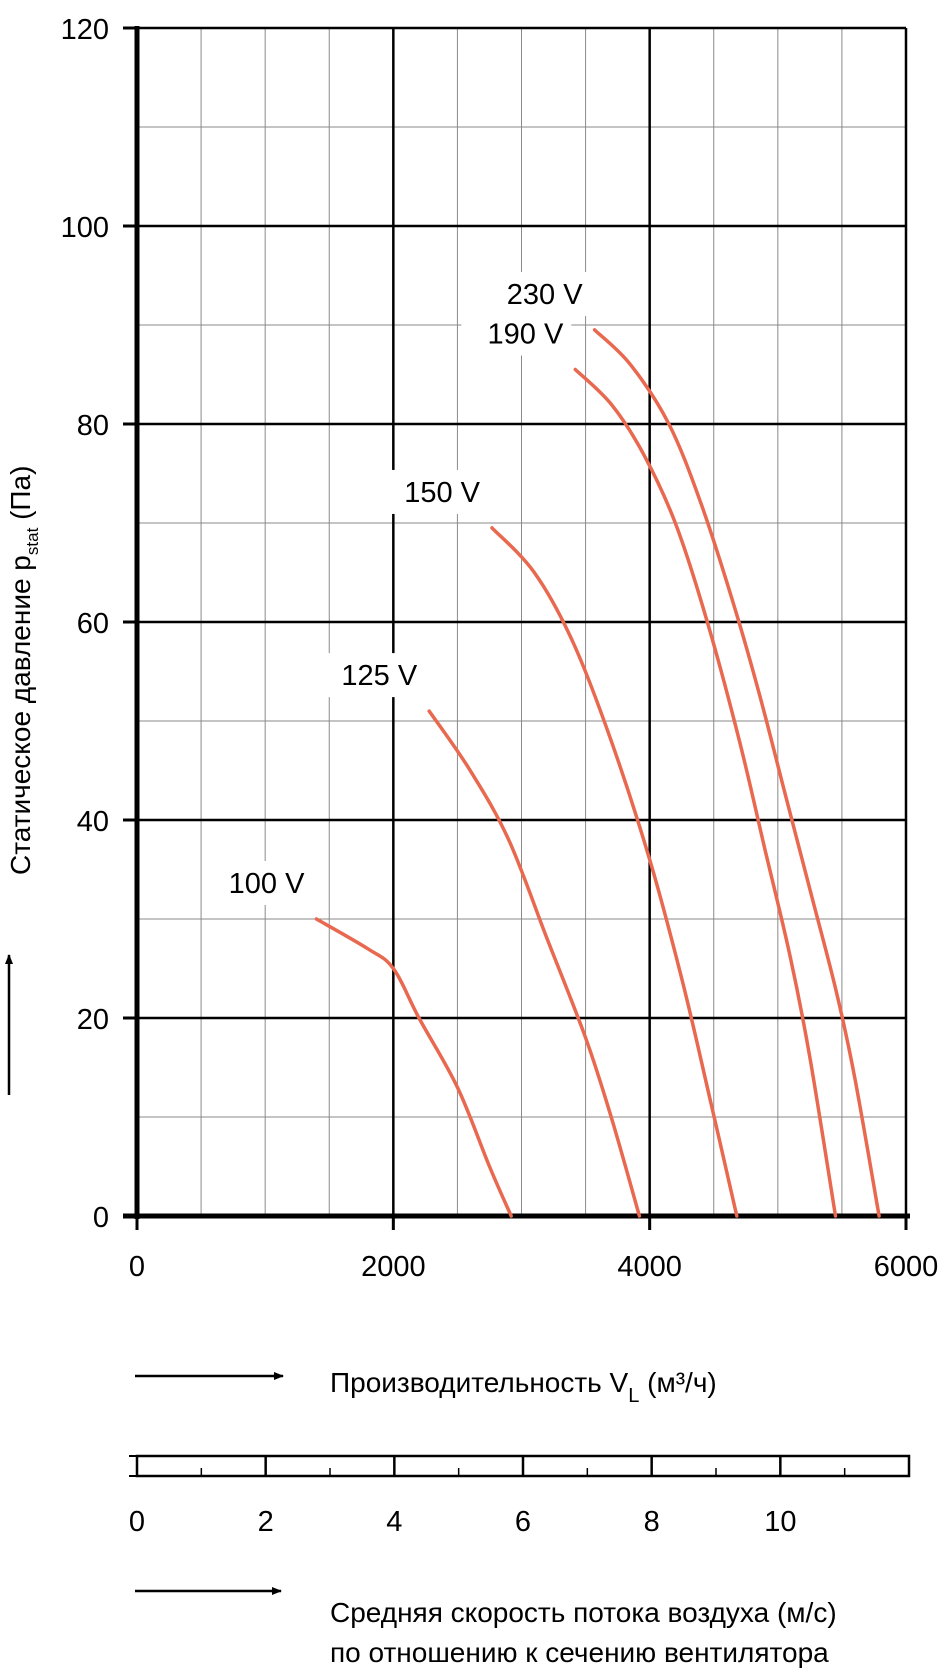 This screenshot has width=945, height=1676. I want to click on velocity-axis-title-line1: Средняя скорость потока воздуха (м/с), so click(583, 1612).